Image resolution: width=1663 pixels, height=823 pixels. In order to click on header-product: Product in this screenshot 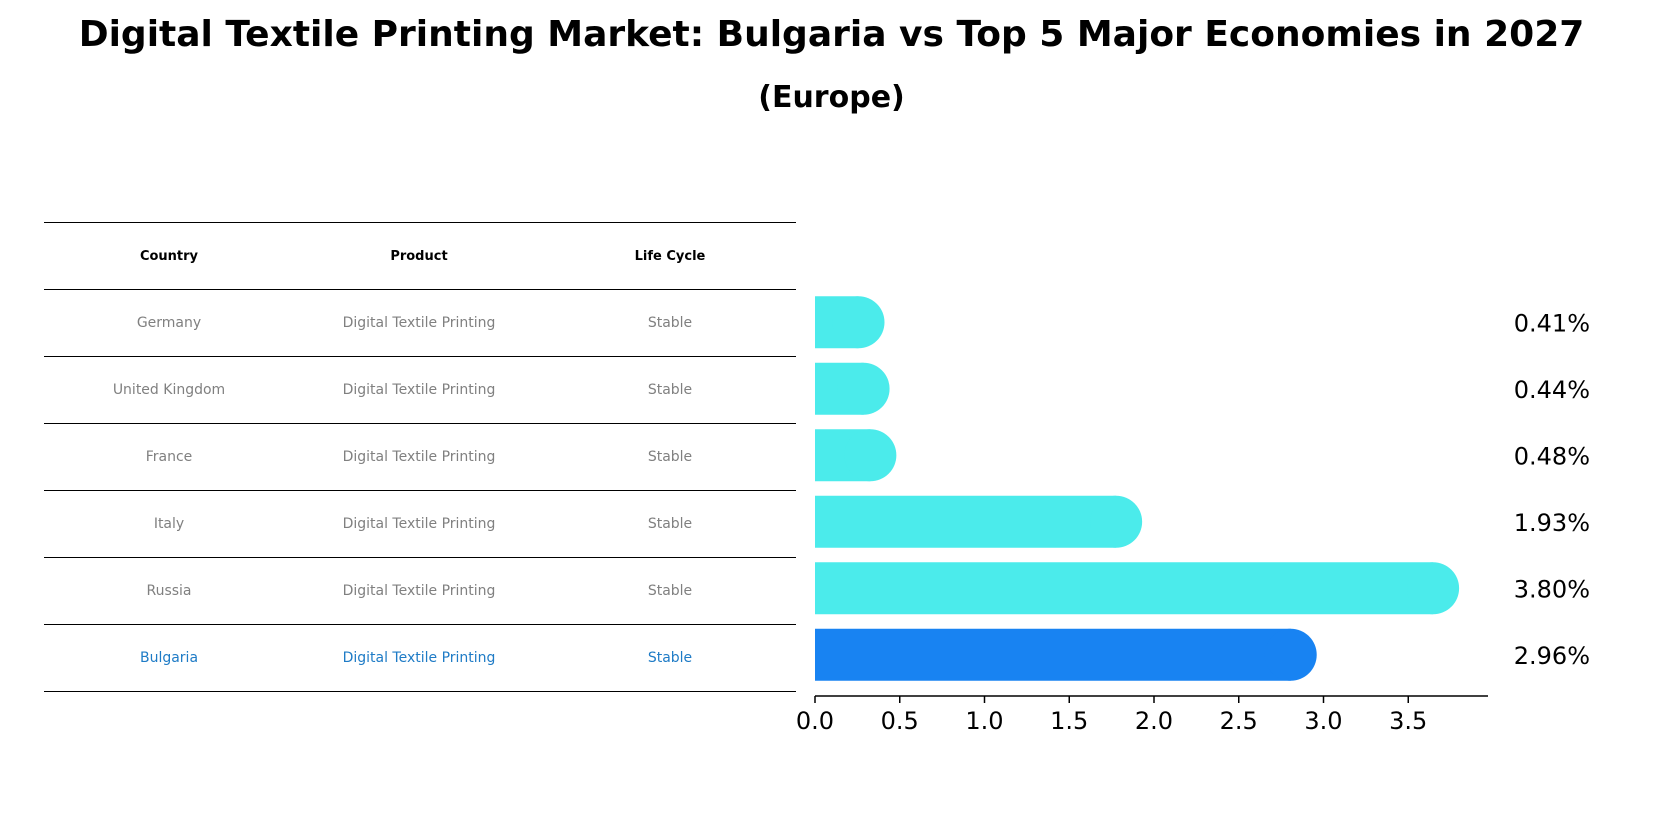, I will do `click(419, 256)`.